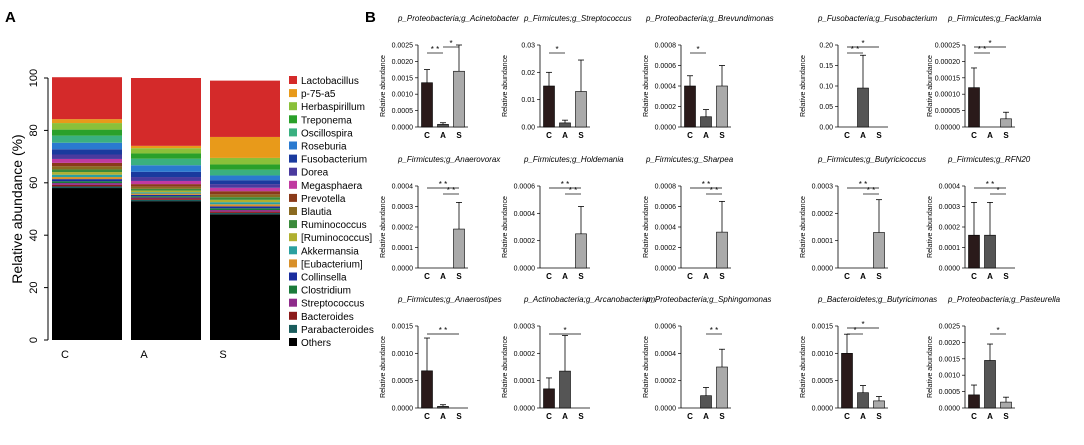 The image size is (1084, 445). I want to click on y-tick-label: 0.00015, so click(947, 78).